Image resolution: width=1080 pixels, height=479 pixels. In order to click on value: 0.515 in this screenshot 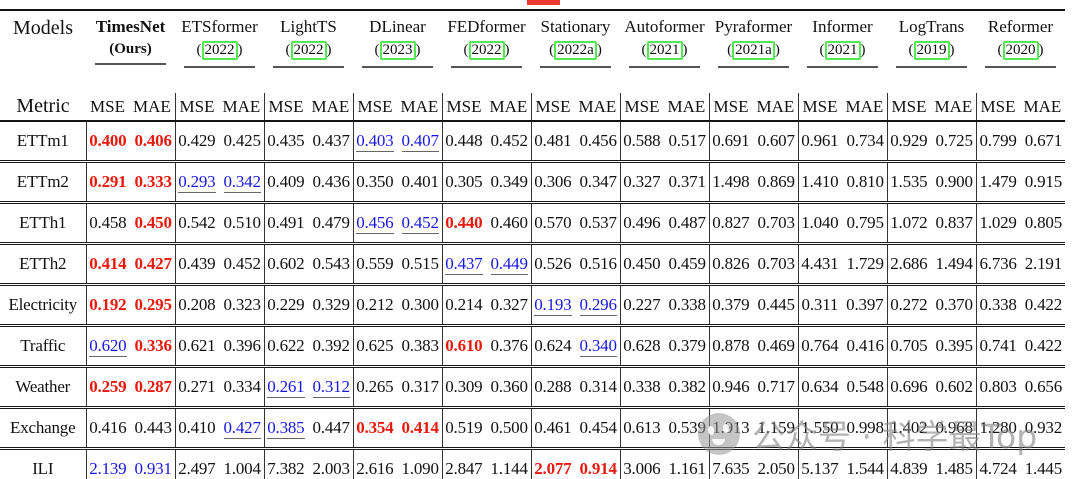, I will do `click(420, 263)`.